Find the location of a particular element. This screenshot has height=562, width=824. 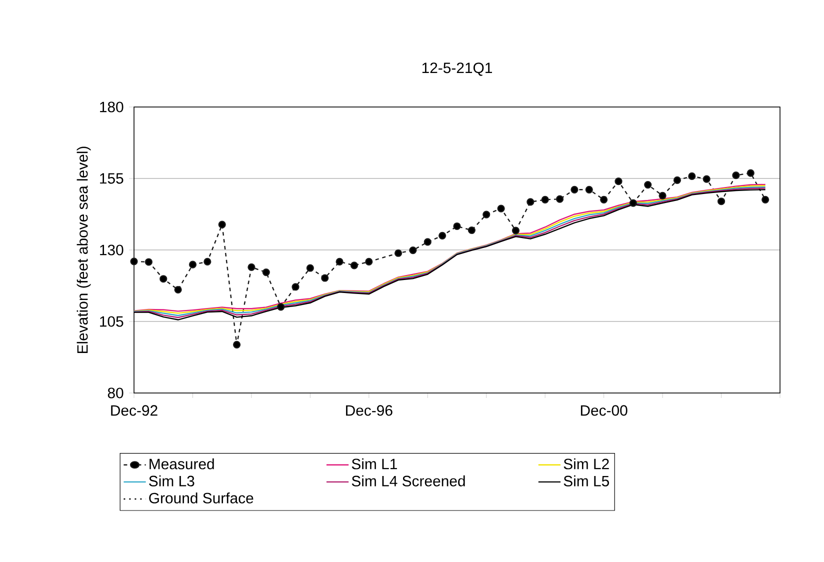

y-axis-title: Elevation (feet above sea level) is located at coordinates (83, 250).